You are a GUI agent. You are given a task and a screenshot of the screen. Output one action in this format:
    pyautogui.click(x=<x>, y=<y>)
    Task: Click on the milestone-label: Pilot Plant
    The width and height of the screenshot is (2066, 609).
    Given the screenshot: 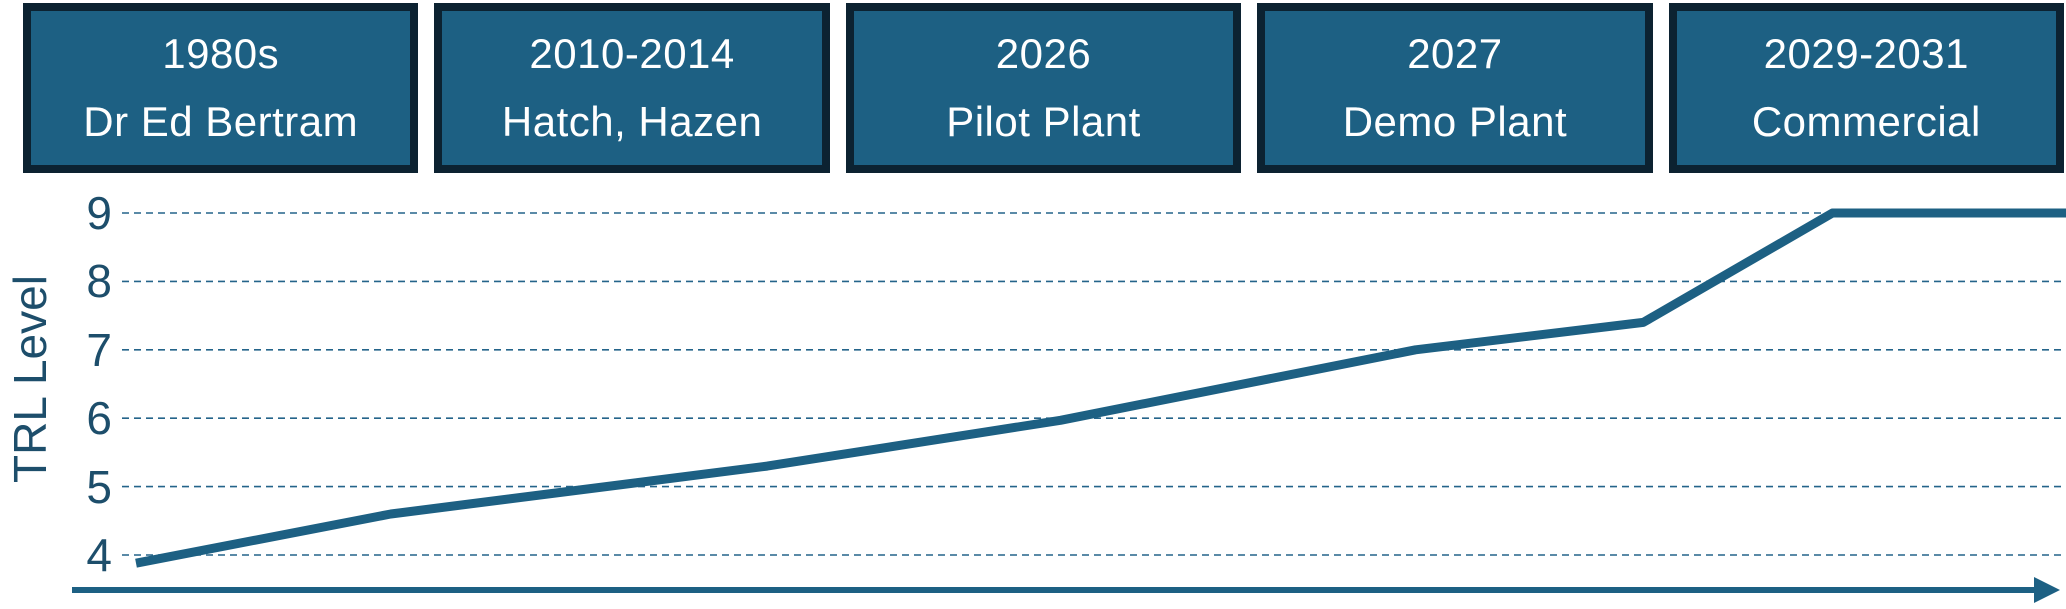 What is the action you would take?
    pyautogui.click(x=1043, y=121)
    